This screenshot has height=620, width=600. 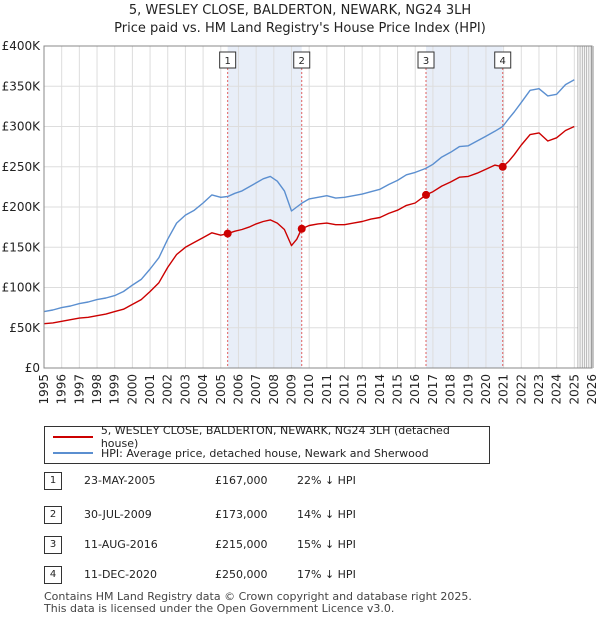 I want to click on x-tick-label: 2000, so click(x=132, y=389).